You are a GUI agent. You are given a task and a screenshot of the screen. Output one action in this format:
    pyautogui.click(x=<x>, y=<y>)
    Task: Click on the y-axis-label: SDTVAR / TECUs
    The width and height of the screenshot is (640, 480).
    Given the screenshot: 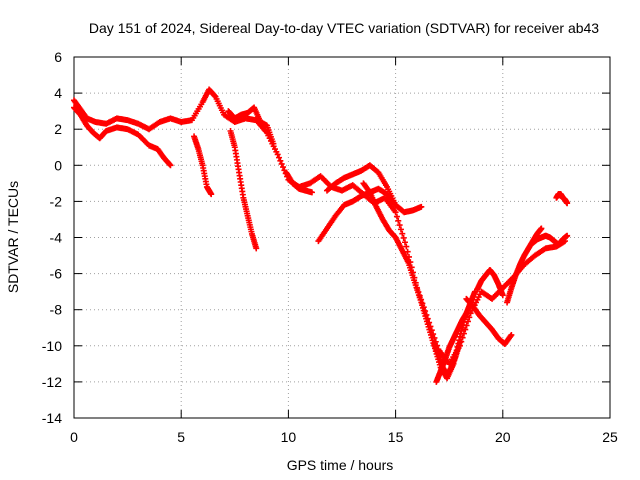 What is the action you would take?
    pyautogui.click(x=13, y=237)
    